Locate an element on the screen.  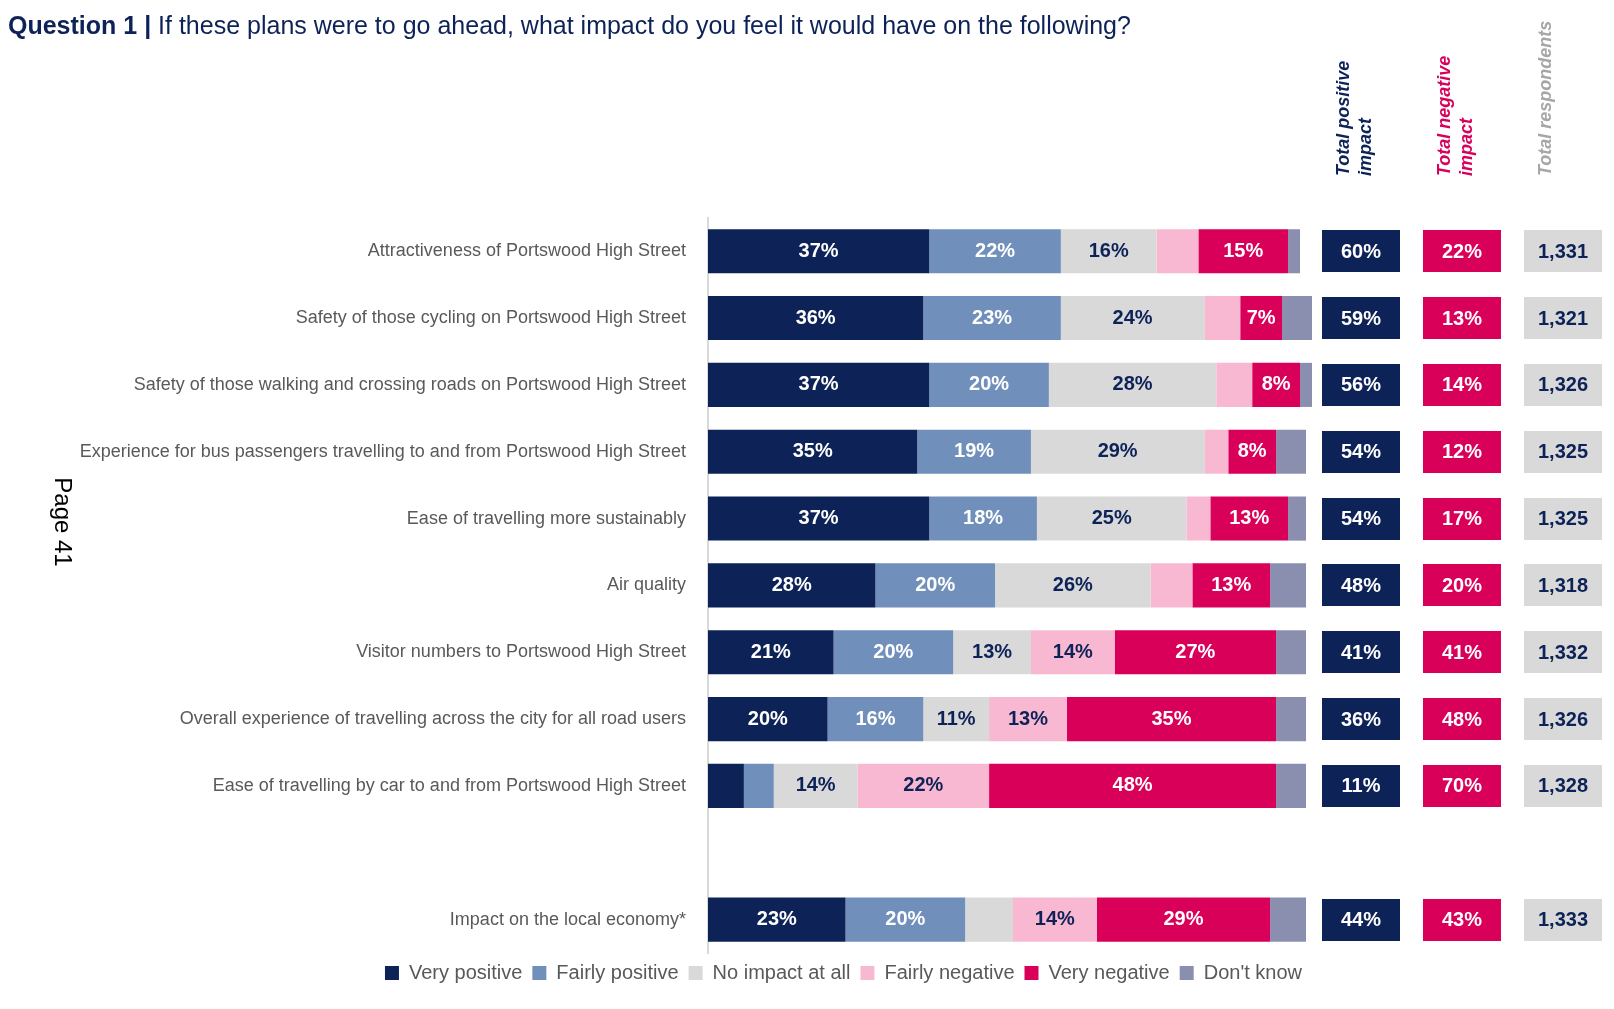
text: 17% is located at coordinates (1462, 518).